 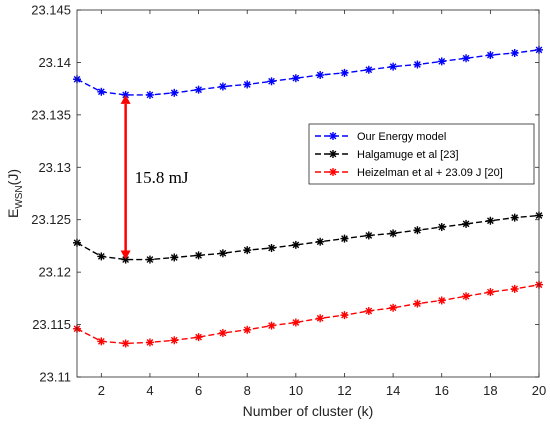 I want to click on y-tick-label: 23.11, so click(x=55, y=377).